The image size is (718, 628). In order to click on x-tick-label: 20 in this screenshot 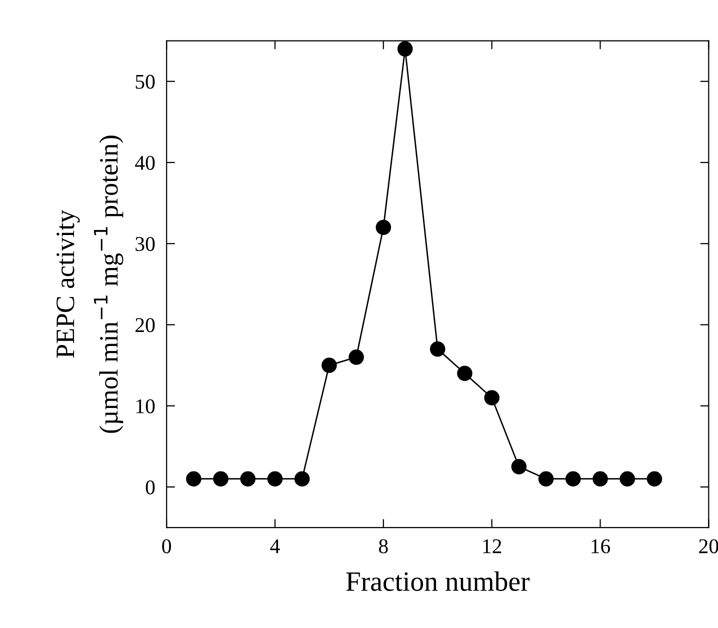, I will do `click(708, 546)`.